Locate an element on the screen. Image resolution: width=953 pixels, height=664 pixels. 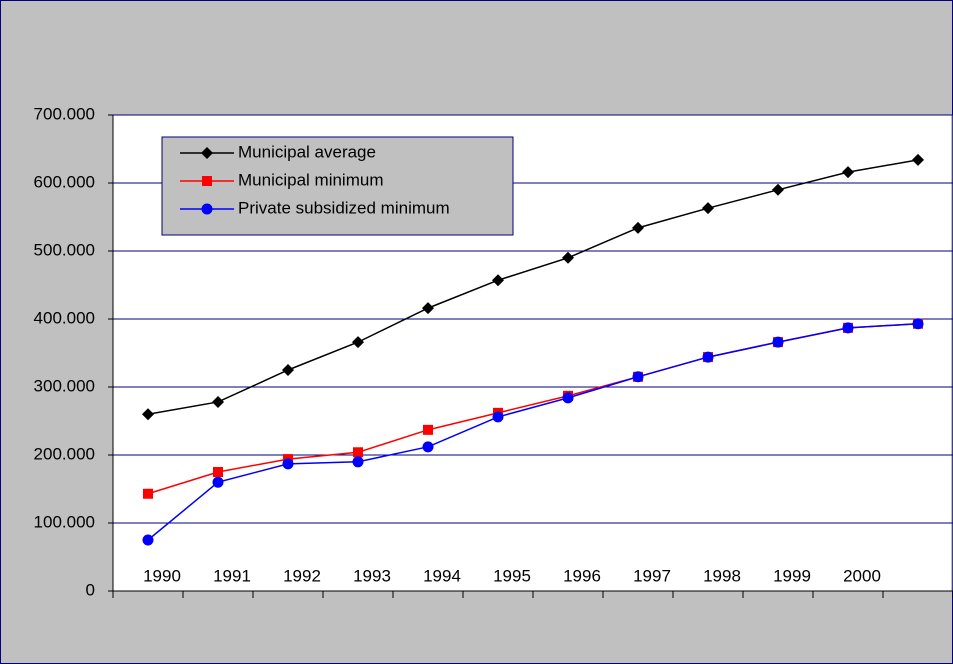
x-tick-label: 1998 is located at coordinates (722, 575).